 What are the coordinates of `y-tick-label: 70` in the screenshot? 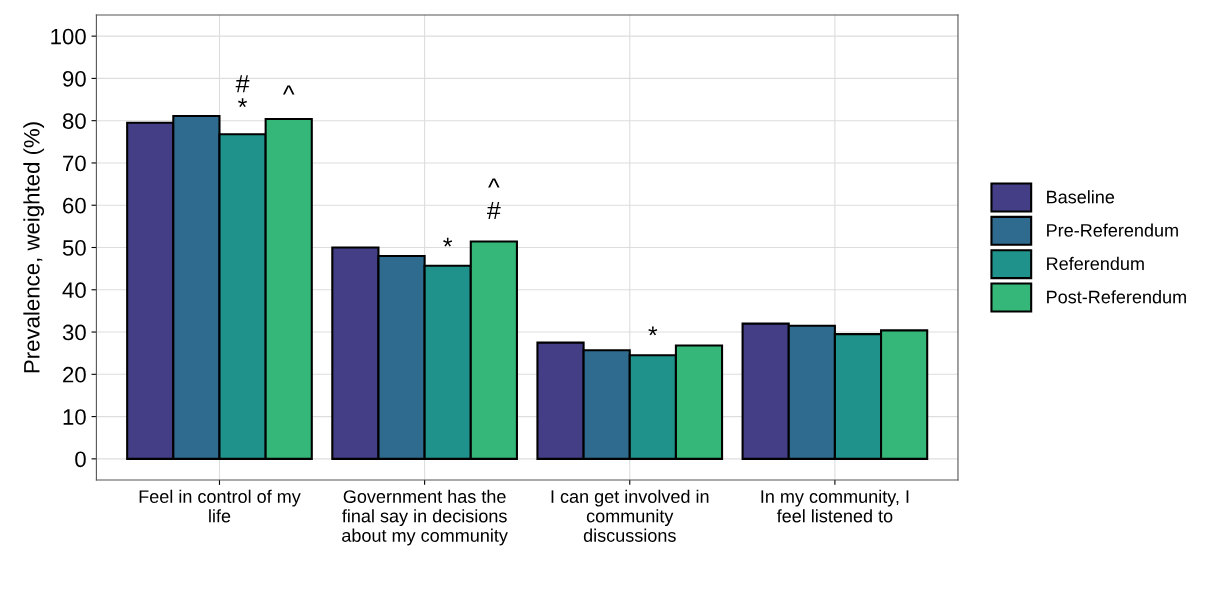 It's located at (74, 163).